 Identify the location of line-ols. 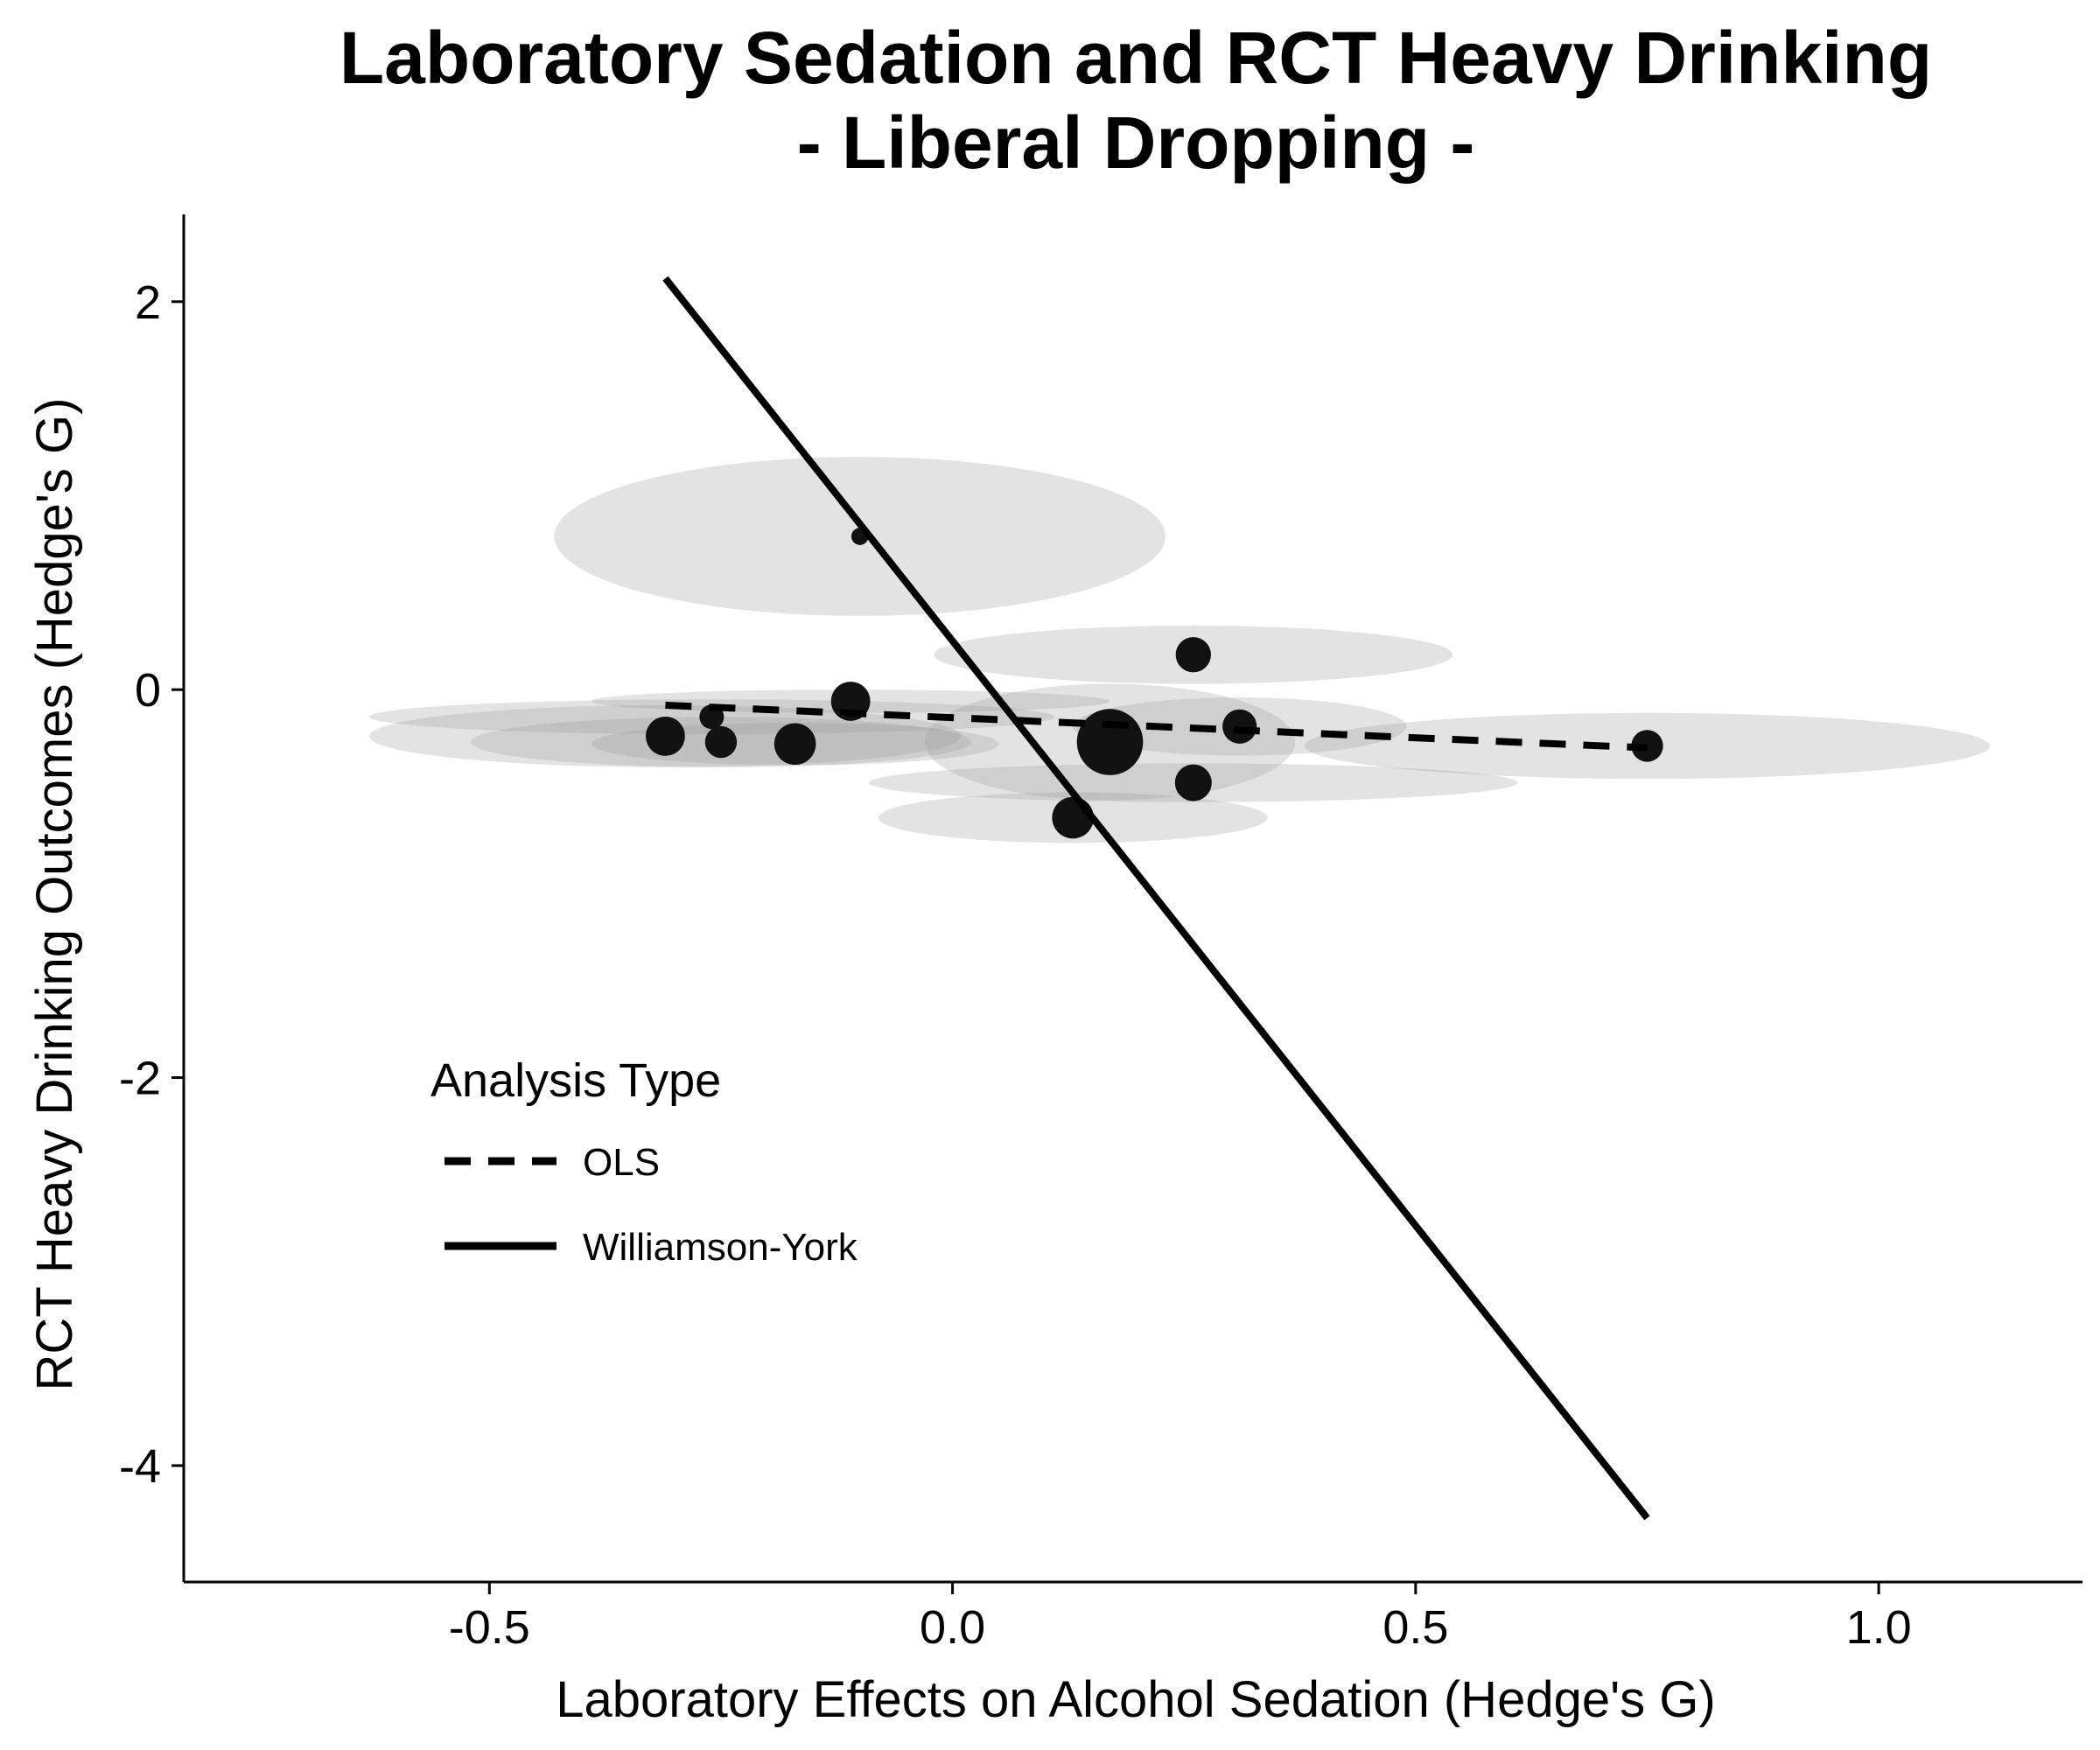
(1156, 726).